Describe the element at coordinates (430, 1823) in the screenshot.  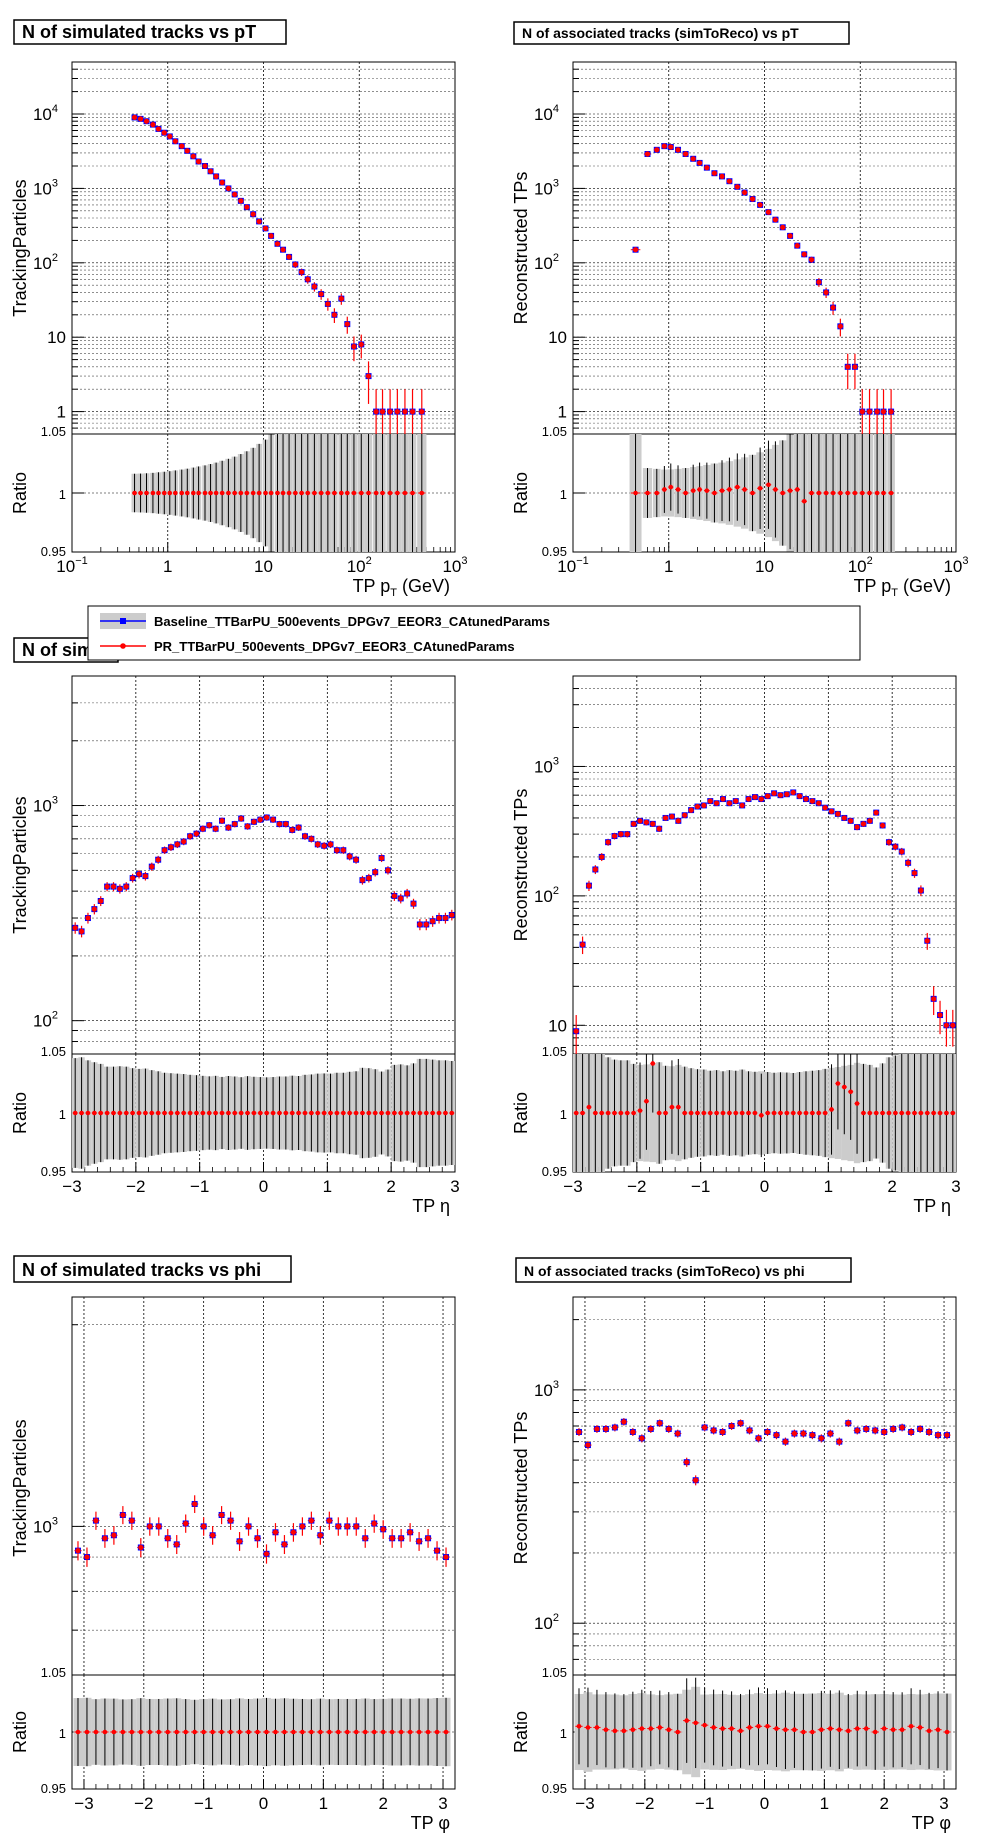
I see `x-axis-label: TP φ` at that location.